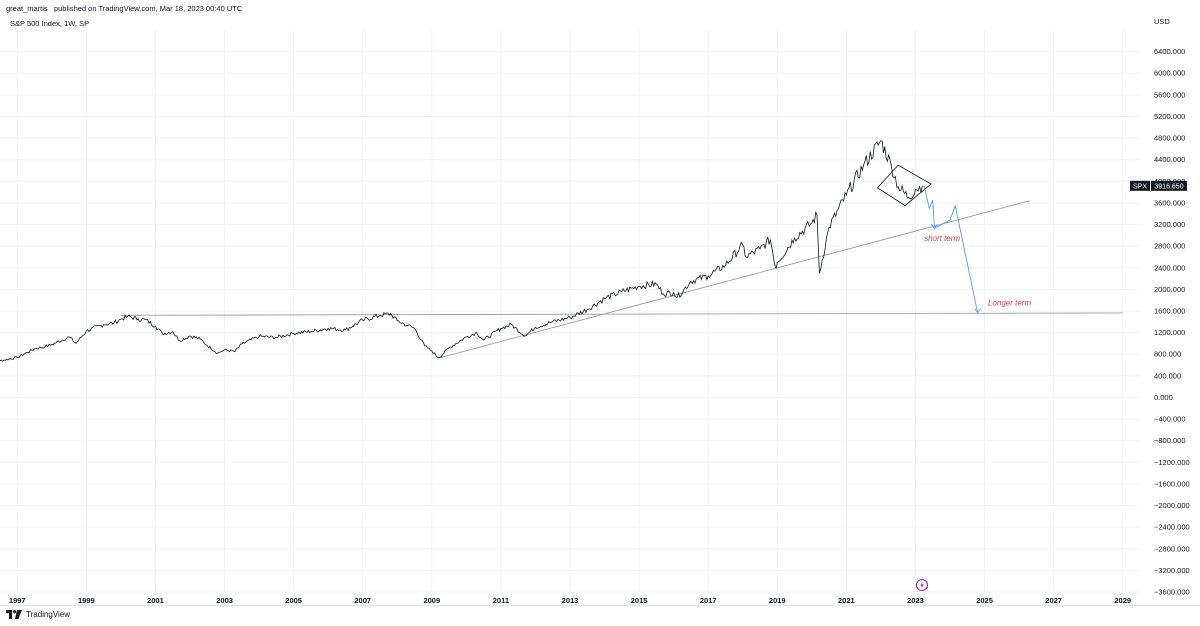 This screenshot has height=626, width=1200. Describe the element at coordinates (49, 23) in the screenshot. I see `chart-title: S&P 500 Index, 1W, SP` at that location.